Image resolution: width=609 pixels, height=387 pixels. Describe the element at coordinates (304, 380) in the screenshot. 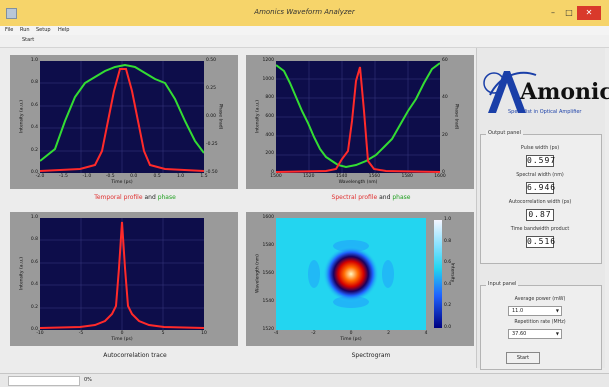

I see `status-bar: 0%` at that location.